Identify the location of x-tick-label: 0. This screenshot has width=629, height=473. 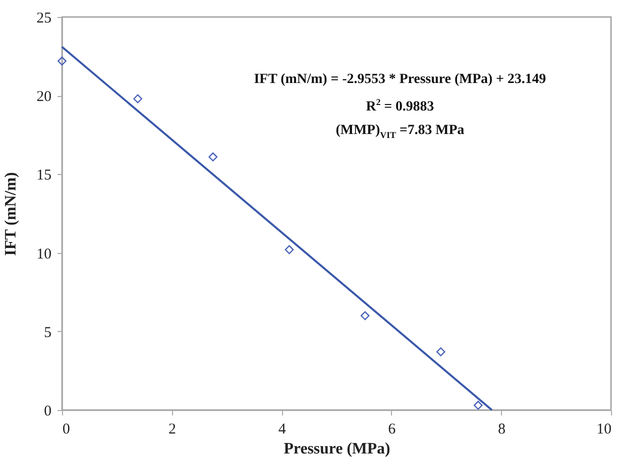
(66, 430).